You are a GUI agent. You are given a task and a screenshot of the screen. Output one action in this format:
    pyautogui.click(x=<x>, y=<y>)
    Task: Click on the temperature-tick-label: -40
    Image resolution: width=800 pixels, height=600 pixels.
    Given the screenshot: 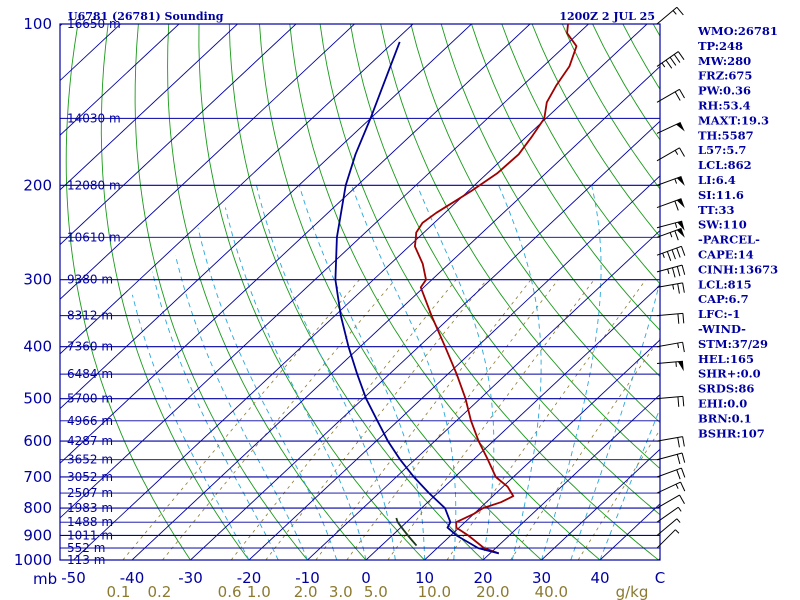 What is the action you would take?
    pyautogui.click(x=132, y=578)
    